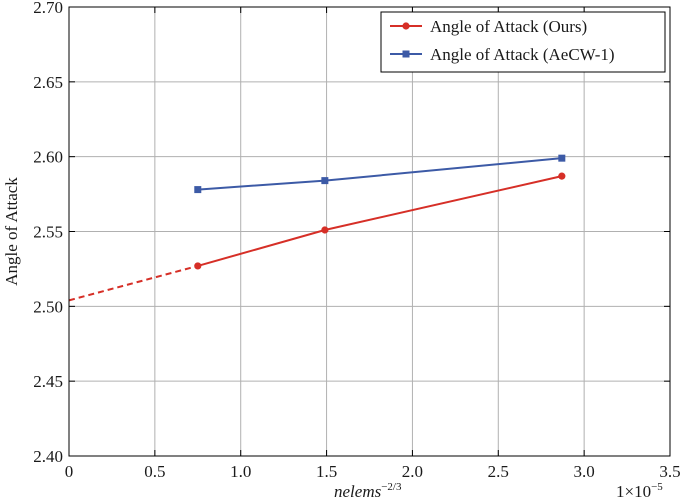  What do you see at coordinates (633, 491) in the screenshot?
I see `x-axis-multiplier-base: 1×10` at bounding box center [633, 491].